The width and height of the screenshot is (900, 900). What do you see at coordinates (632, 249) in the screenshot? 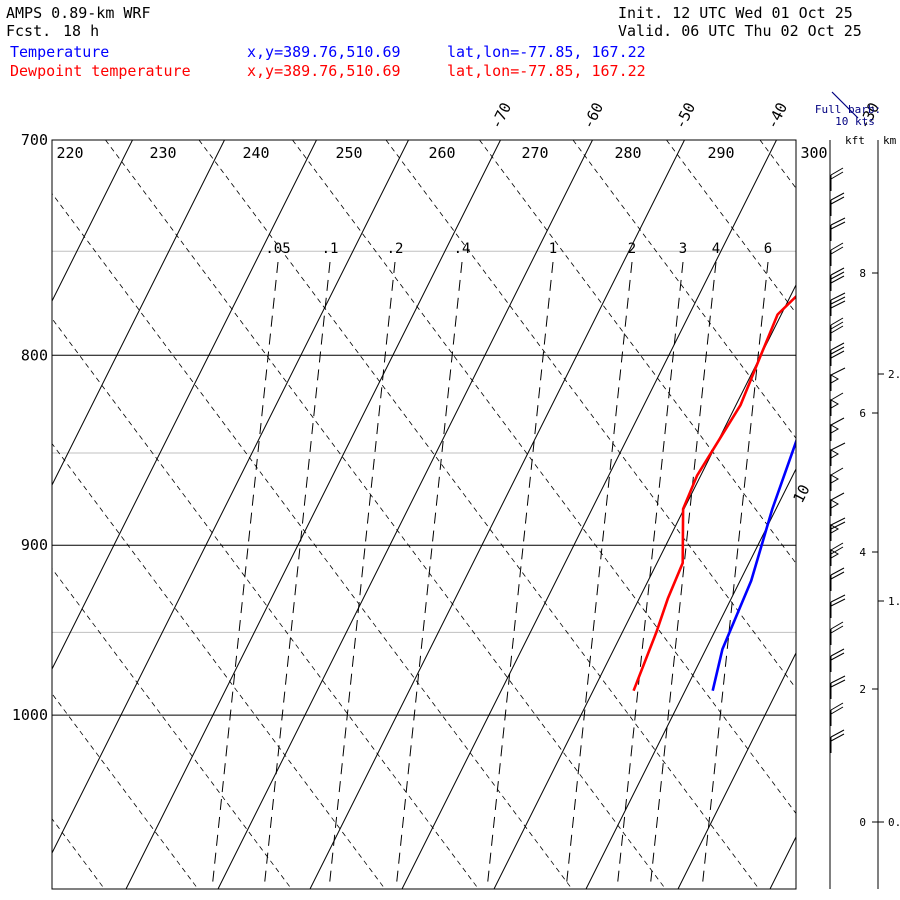
I see `mixing-ratio-label: 2` at bounding box center [632, 249].